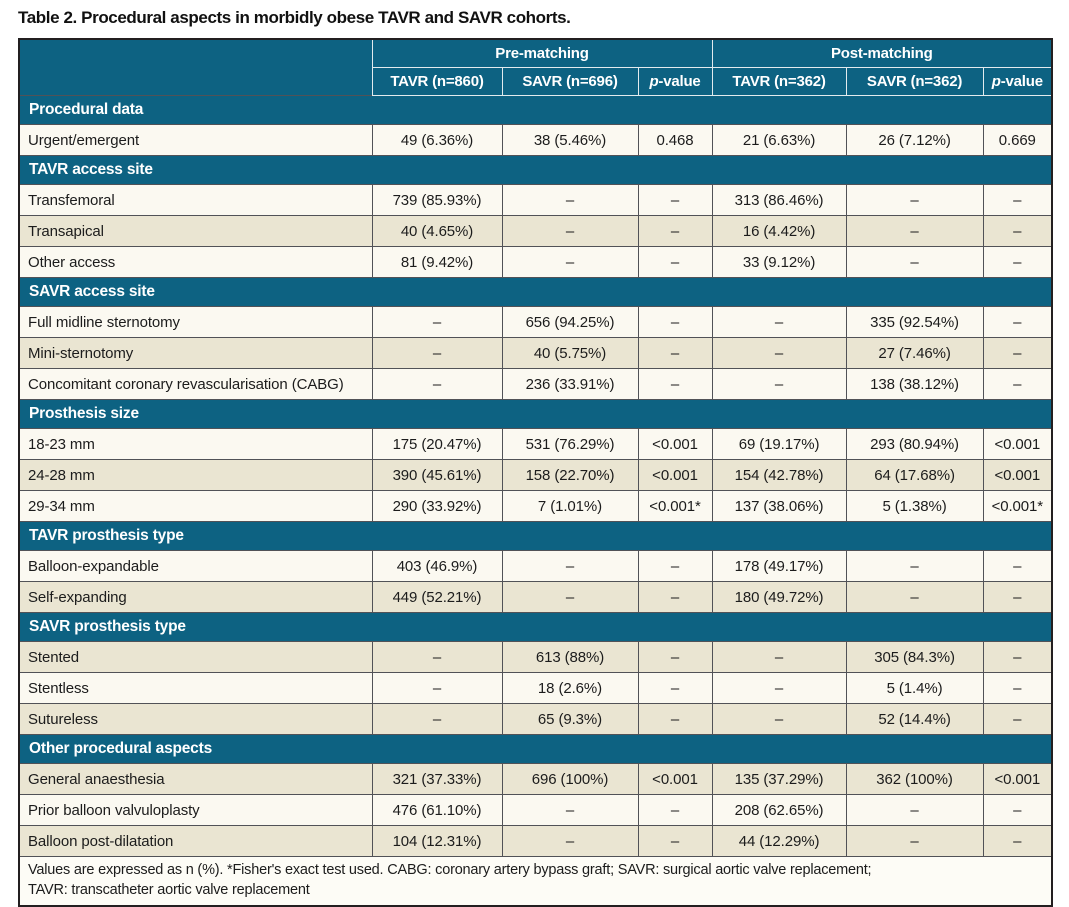 This screenshot has width=1069, height=907. What do you see at coordinates (437, 262) in the screenshot?
I see `value-cell: 81 (9.42%)` at bounding box center [437, 262].